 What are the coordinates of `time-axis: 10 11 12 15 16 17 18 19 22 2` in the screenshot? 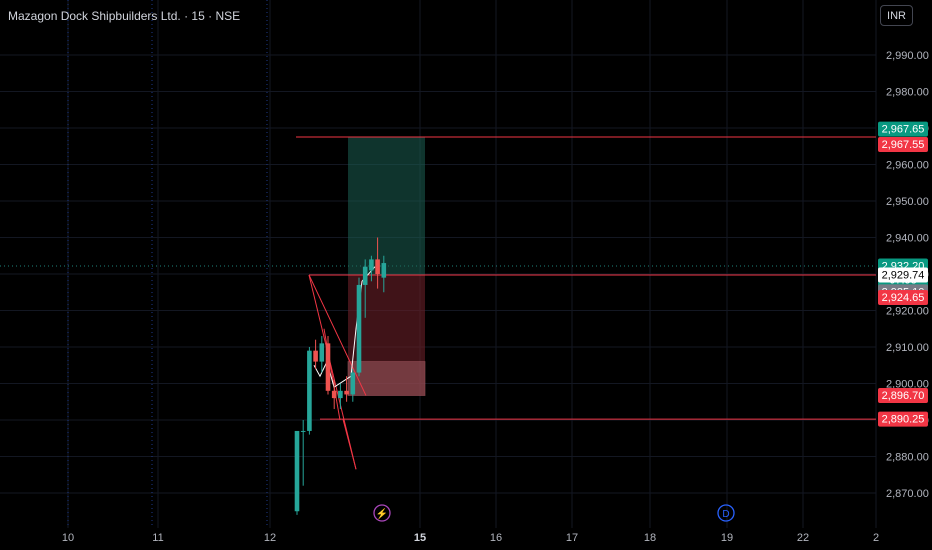 It's located at (470, 538).